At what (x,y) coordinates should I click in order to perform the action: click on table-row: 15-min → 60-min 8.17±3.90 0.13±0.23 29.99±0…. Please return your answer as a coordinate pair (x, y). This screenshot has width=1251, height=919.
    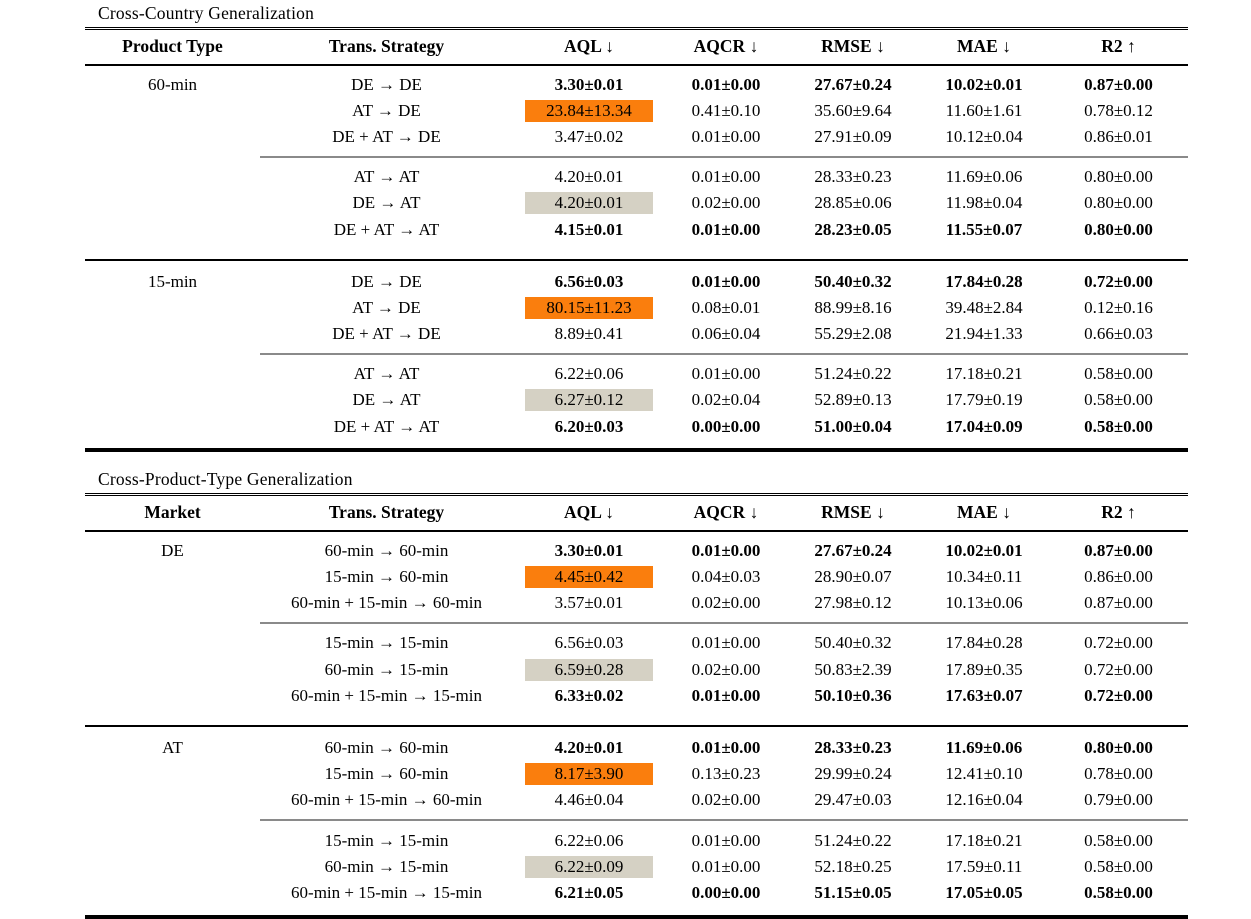
    Looking at the image, I should click on (636, 774).